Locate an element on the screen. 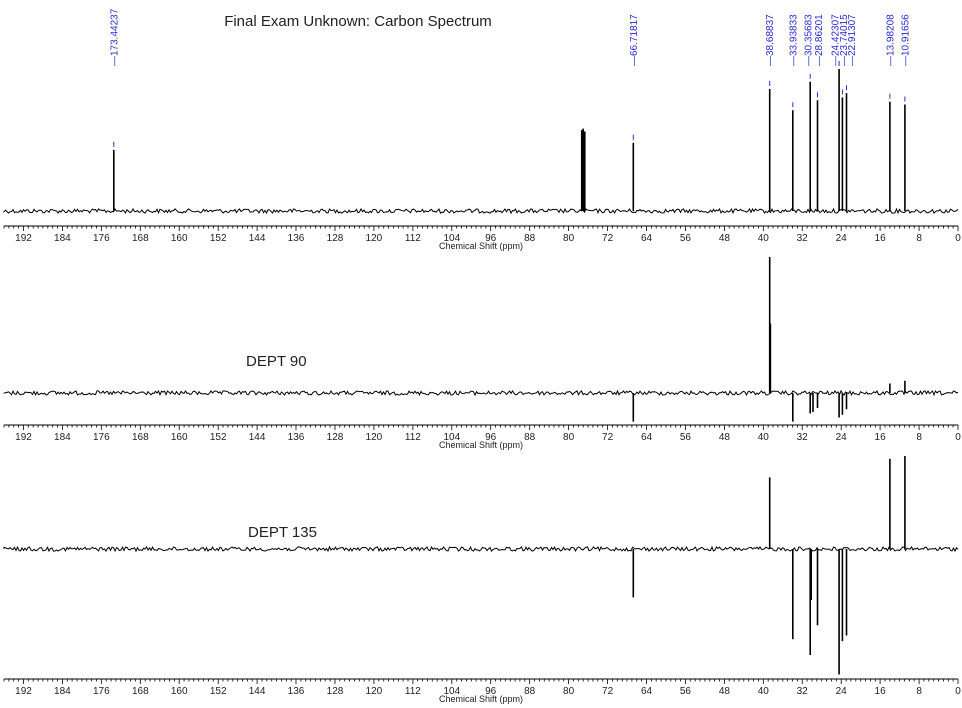 The image size is (962, 708). peak-shift-label: —13.98208 is located at coordinates (890, 40).